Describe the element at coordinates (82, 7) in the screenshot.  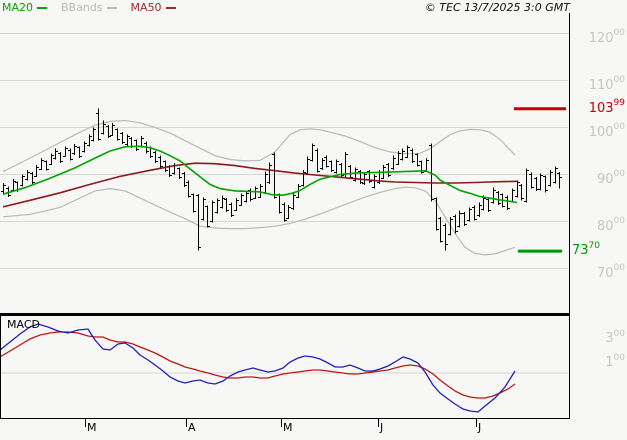
I see `legend-label: BBands` at that location.